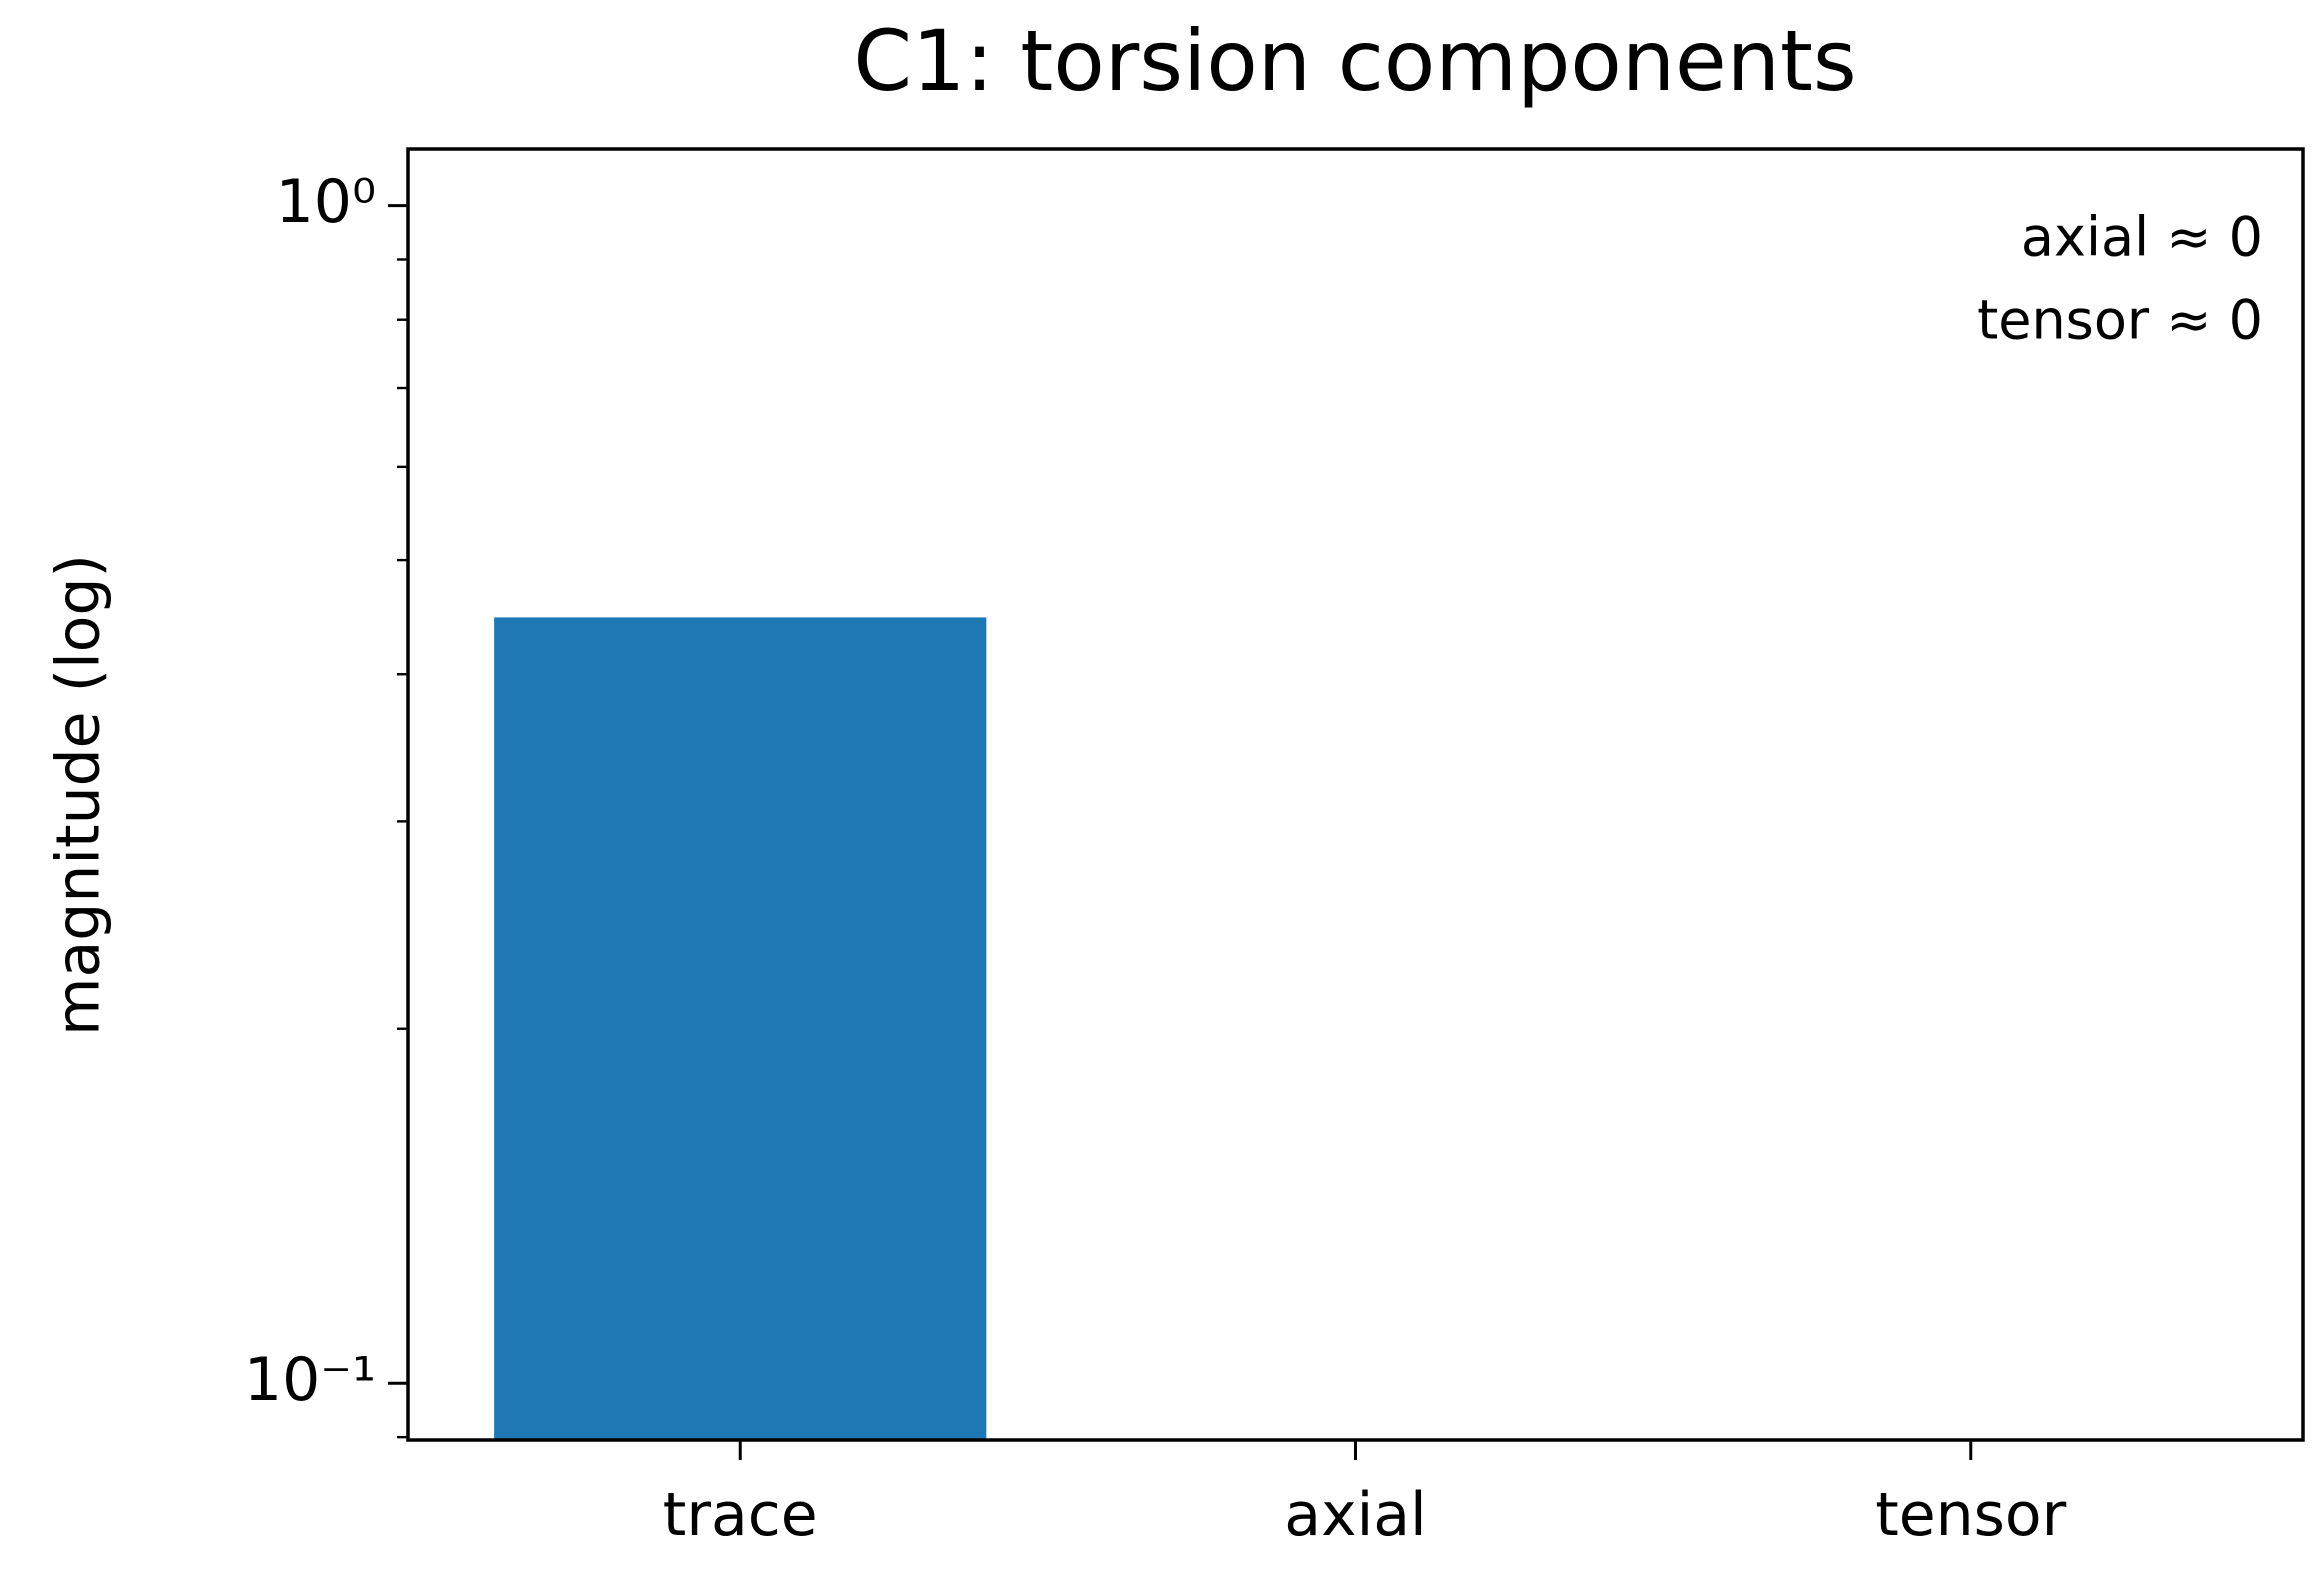 Image resolution: width=2321 pixels, height=1584 pixels. I want to click on y-tick-label: 10⁻¹, so click(310, 1380).